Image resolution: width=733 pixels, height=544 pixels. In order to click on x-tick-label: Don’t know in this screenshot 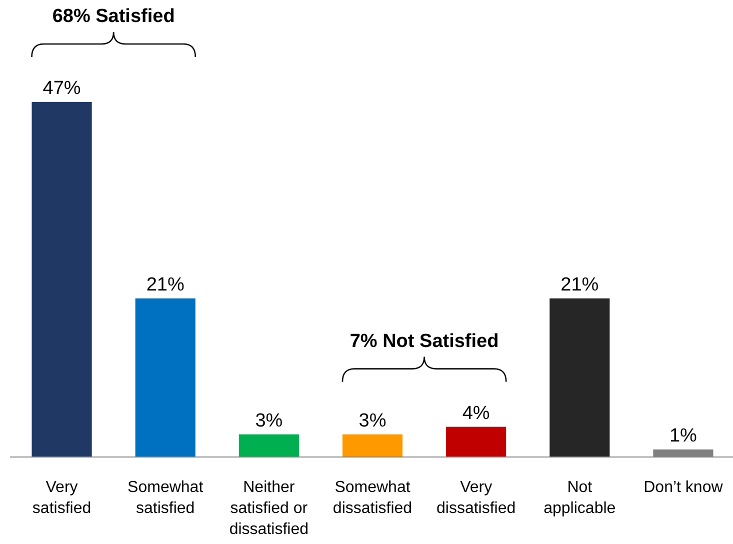, I will do `click(684, 487)`.